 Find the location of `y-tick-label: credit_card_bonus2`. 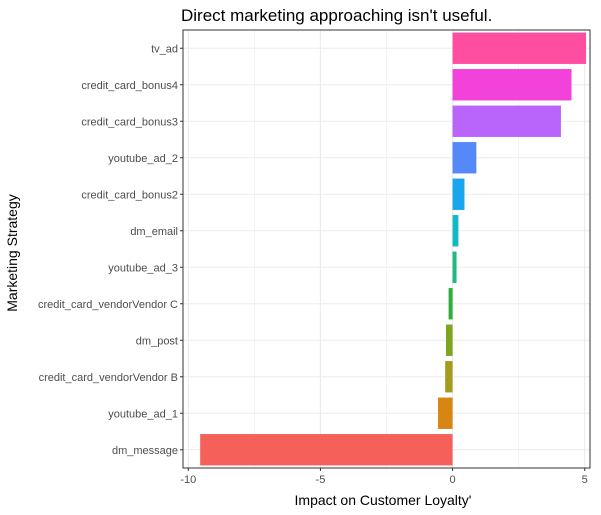

y-tick-label: credit_card_bonus2 is located at coordinates (129, 195).